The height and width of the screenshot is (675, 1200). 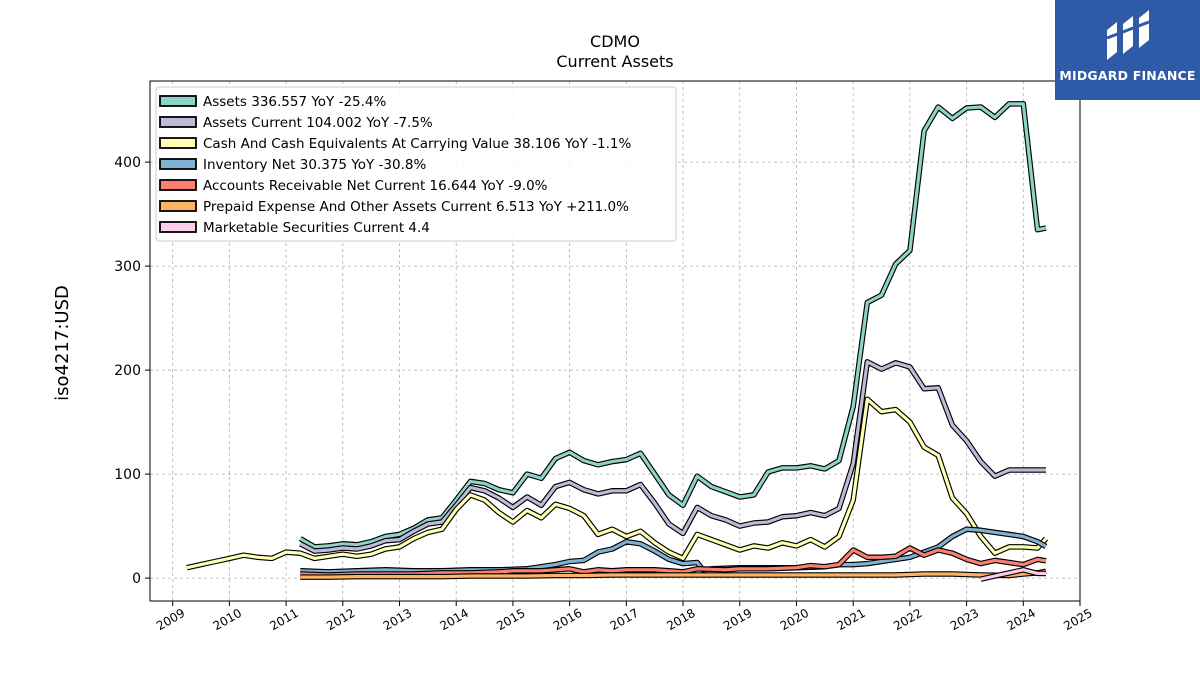 I want to click on chart-subtitle: Current Assets, so click(x=614, y=61).